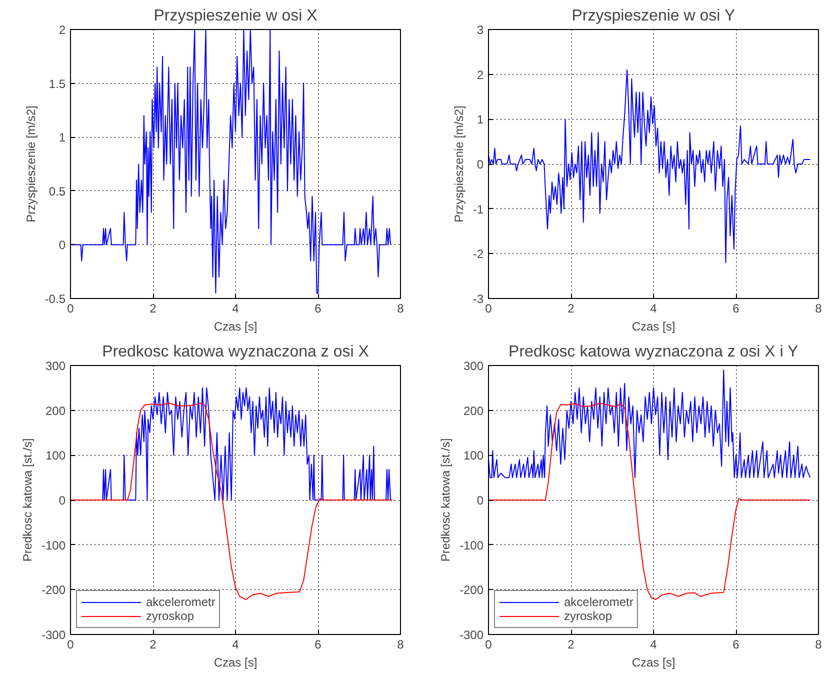 The width and height of the screenshot is (836, 673). What do you see at coordinates (480, 30) in the screenshot?
I see `y-tick-label: 3` at bounding box center [480, 30].